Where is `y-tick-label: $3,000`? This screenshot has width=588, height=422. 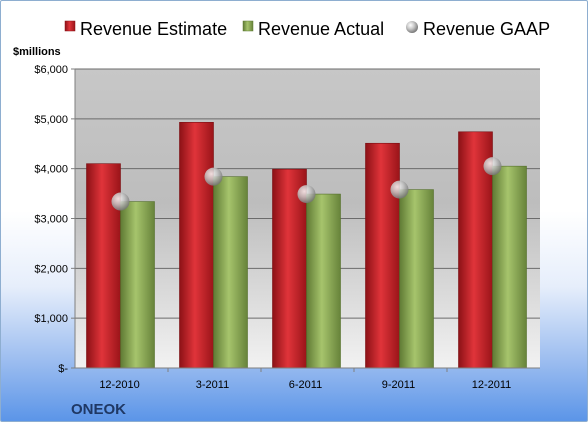 y-tick-label: $3,000 is located at coordinates (51, 220).